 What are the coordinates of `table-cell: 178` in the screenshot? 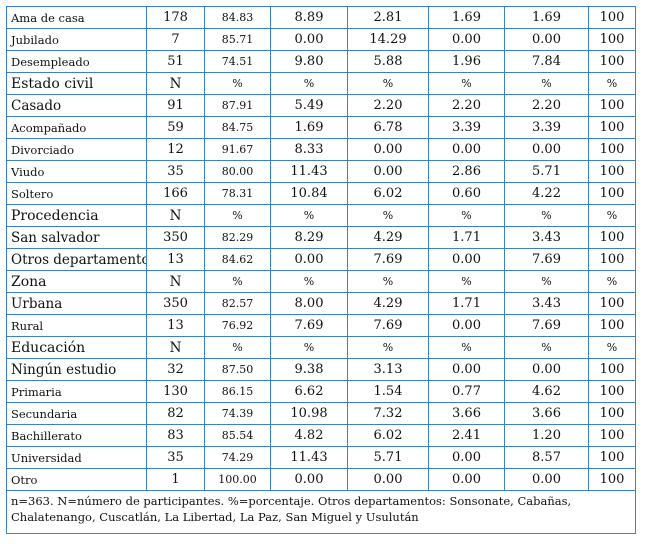 It's located at (175, 17).